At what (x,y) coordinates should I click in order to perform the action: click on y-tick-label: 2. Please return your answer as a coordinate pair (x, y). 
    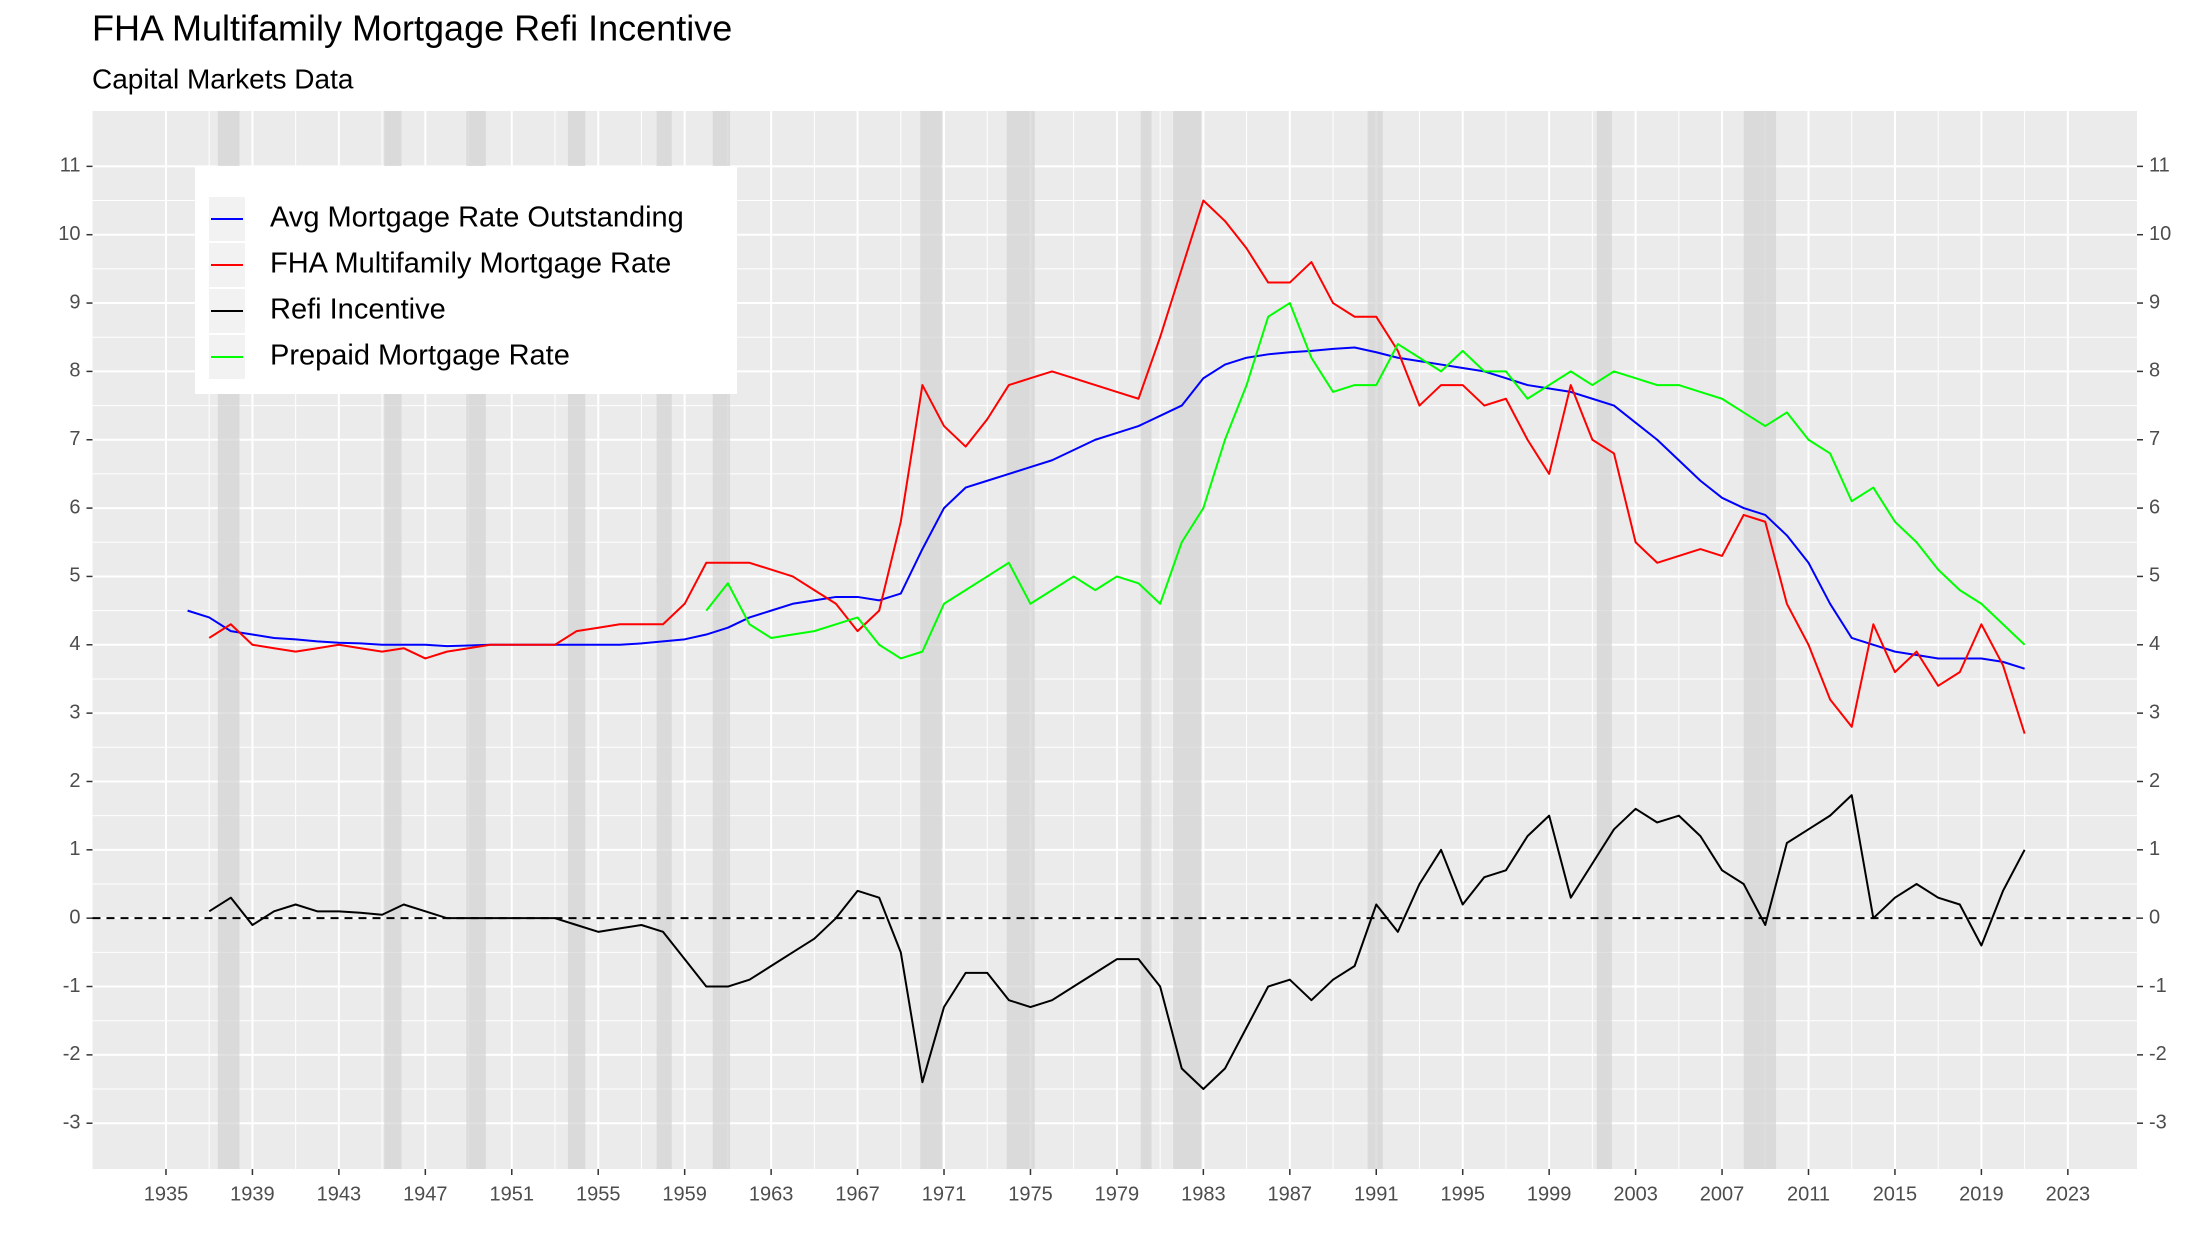
    Looking at the image, I should click on (74, 781).